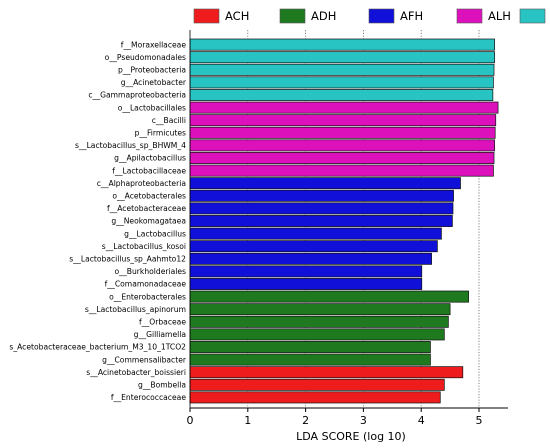  Describe the element at coordinates (292, 16) in the screenshot. I see `legend-swatch-adh` at that location.